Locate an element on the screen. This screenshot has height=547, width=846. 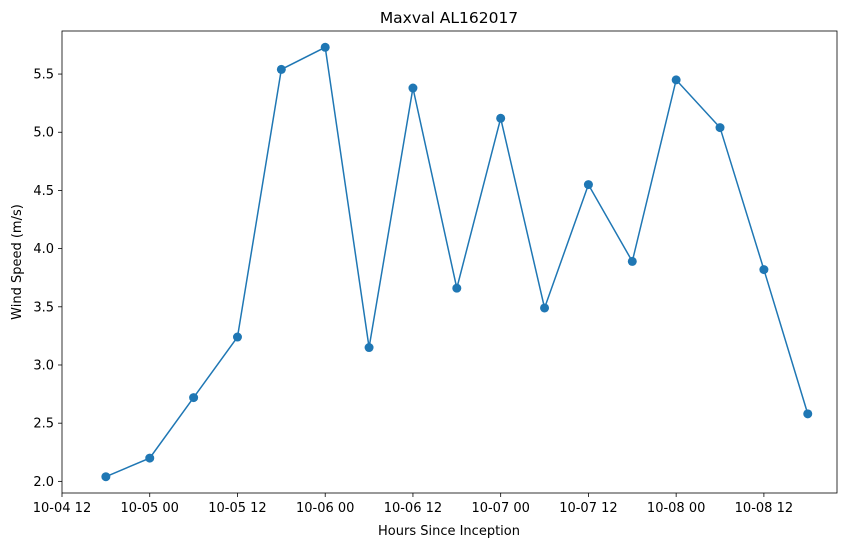
x-tick-label: 10-06 00 is located at coordinates (325, 508).